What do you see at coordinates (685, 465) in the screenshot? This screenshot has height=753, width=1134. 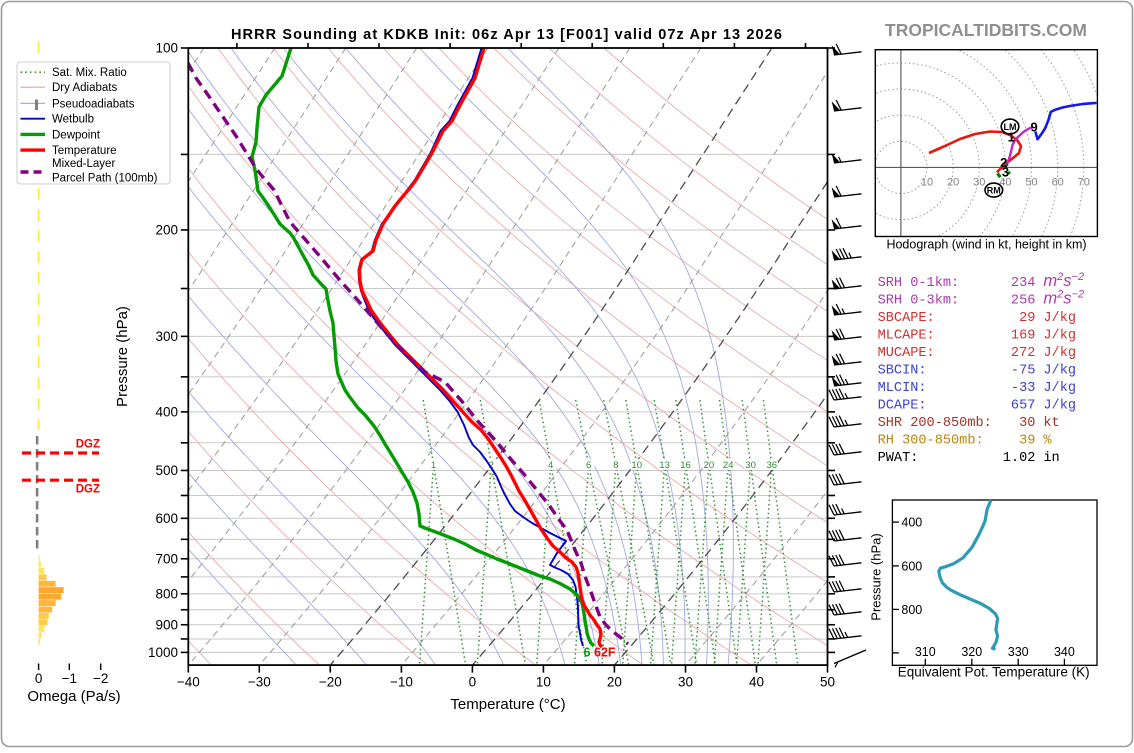 I see `svg-text: 16` at bounding box center [685, 465].